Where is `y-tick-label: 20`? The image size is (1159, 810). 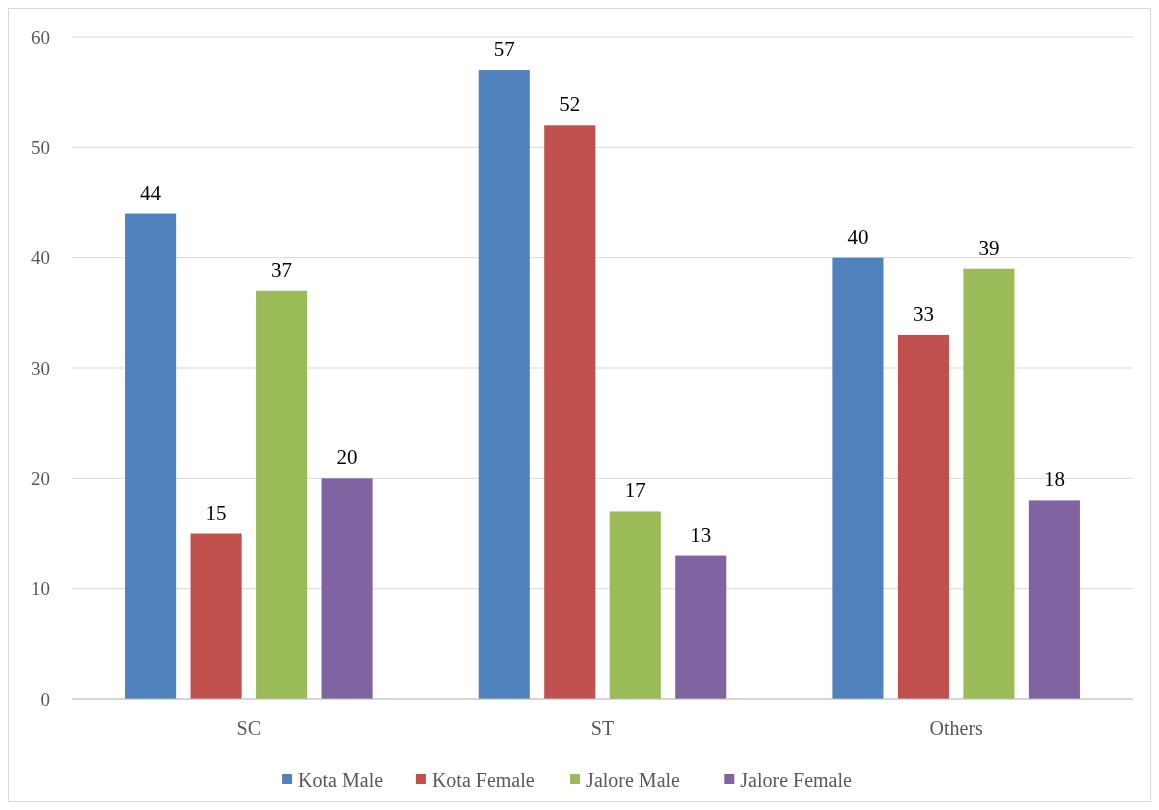
y-tick-label: 20 is located at coordinates (40, 478).